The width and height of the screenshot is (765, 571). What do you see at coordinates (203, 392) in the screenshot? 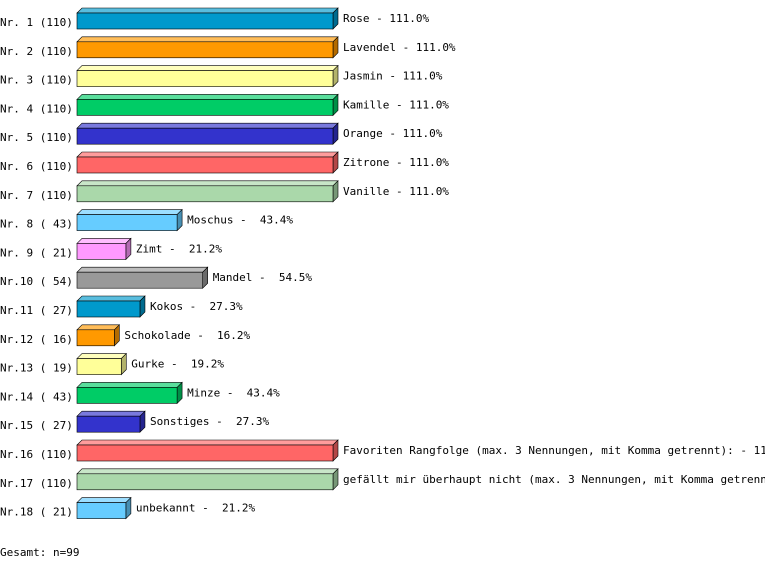
I see `bar-label: Minze` at bounding box center [203, 392].